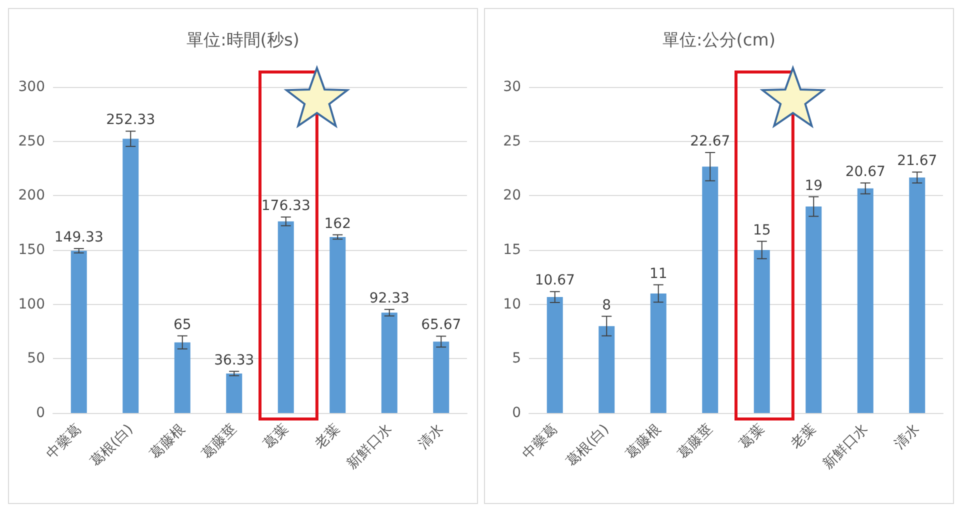 This screenshot has height=512, width=963. What do you see at coordinates (813, 186) in the screenshot?
I see `data-label: 19` at bounding box center [813, 186].